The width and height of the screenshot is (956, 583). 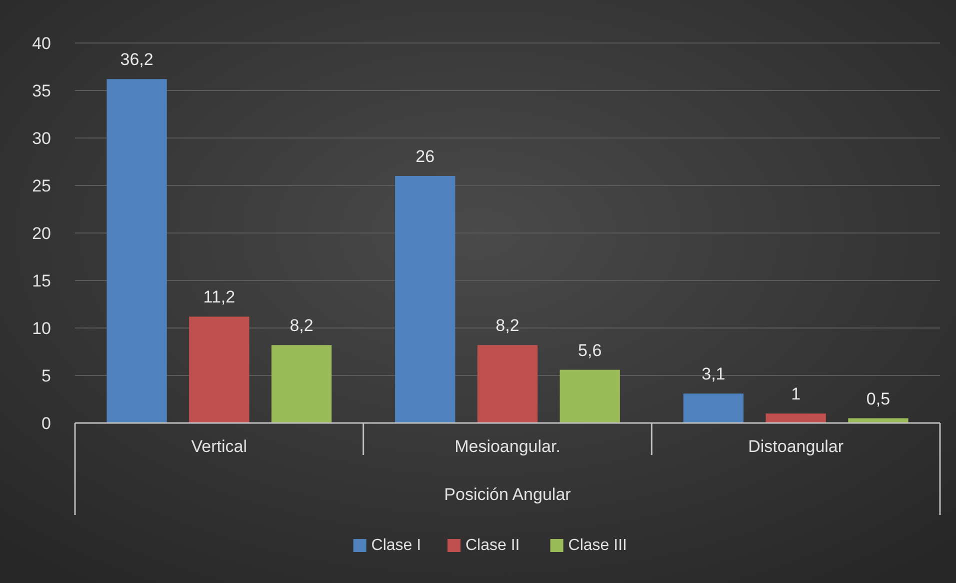 What do you see at coordinates (878, 398) in the screenshot?
I see `data-label: 0,5` at bounding box center [878, 398].